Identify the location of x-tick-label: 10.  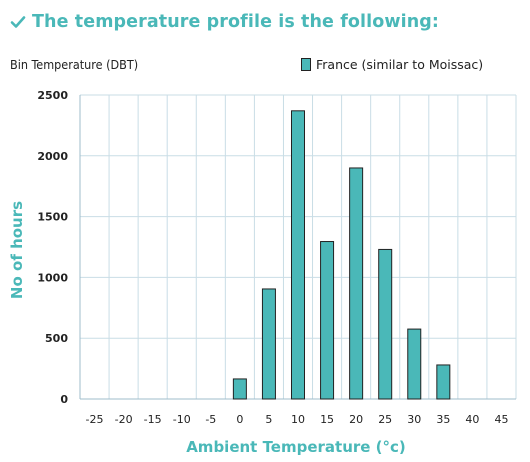
(298, 419).